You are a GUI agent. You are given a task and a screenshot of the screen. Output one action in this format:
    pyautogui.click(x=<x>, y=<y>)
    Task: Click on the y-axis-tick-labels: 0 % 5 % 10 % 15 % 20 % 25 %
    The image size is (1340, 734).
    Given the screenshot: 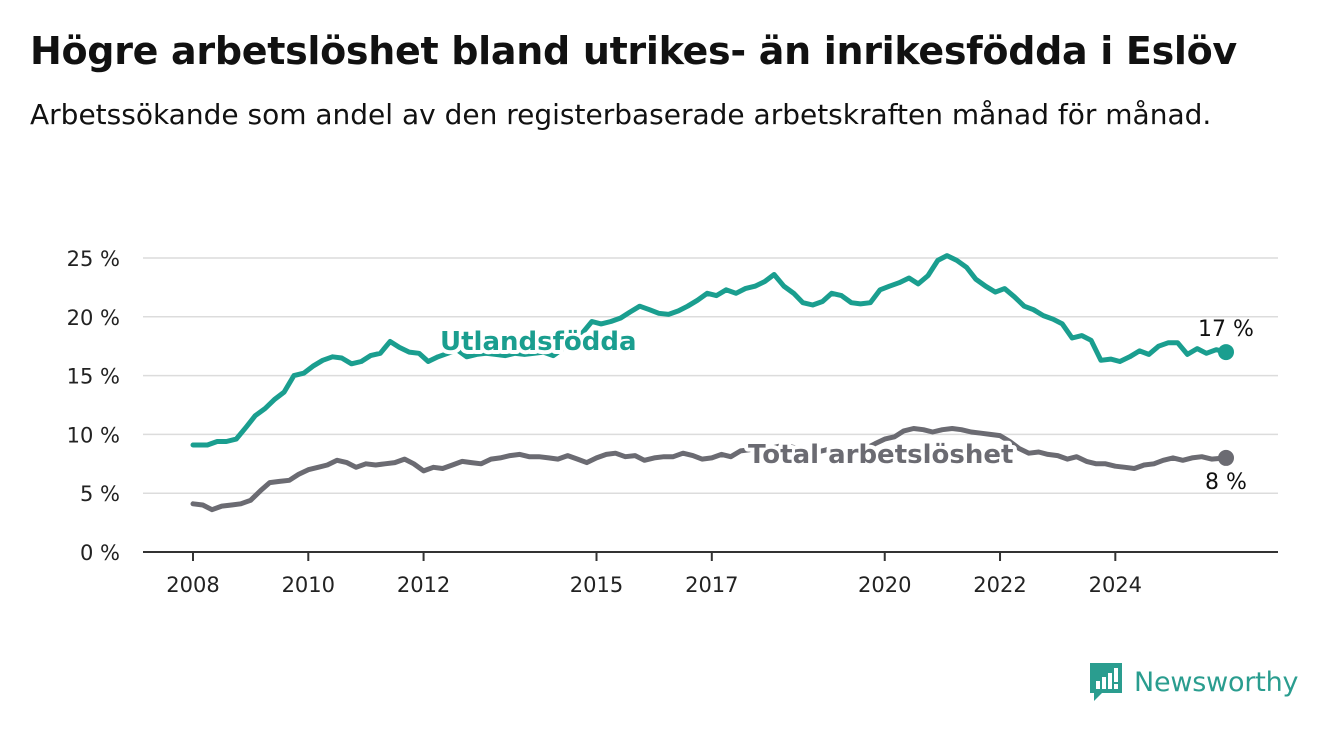 What is the action you would take?
    pyautogui.click(x=93, y=406)
    